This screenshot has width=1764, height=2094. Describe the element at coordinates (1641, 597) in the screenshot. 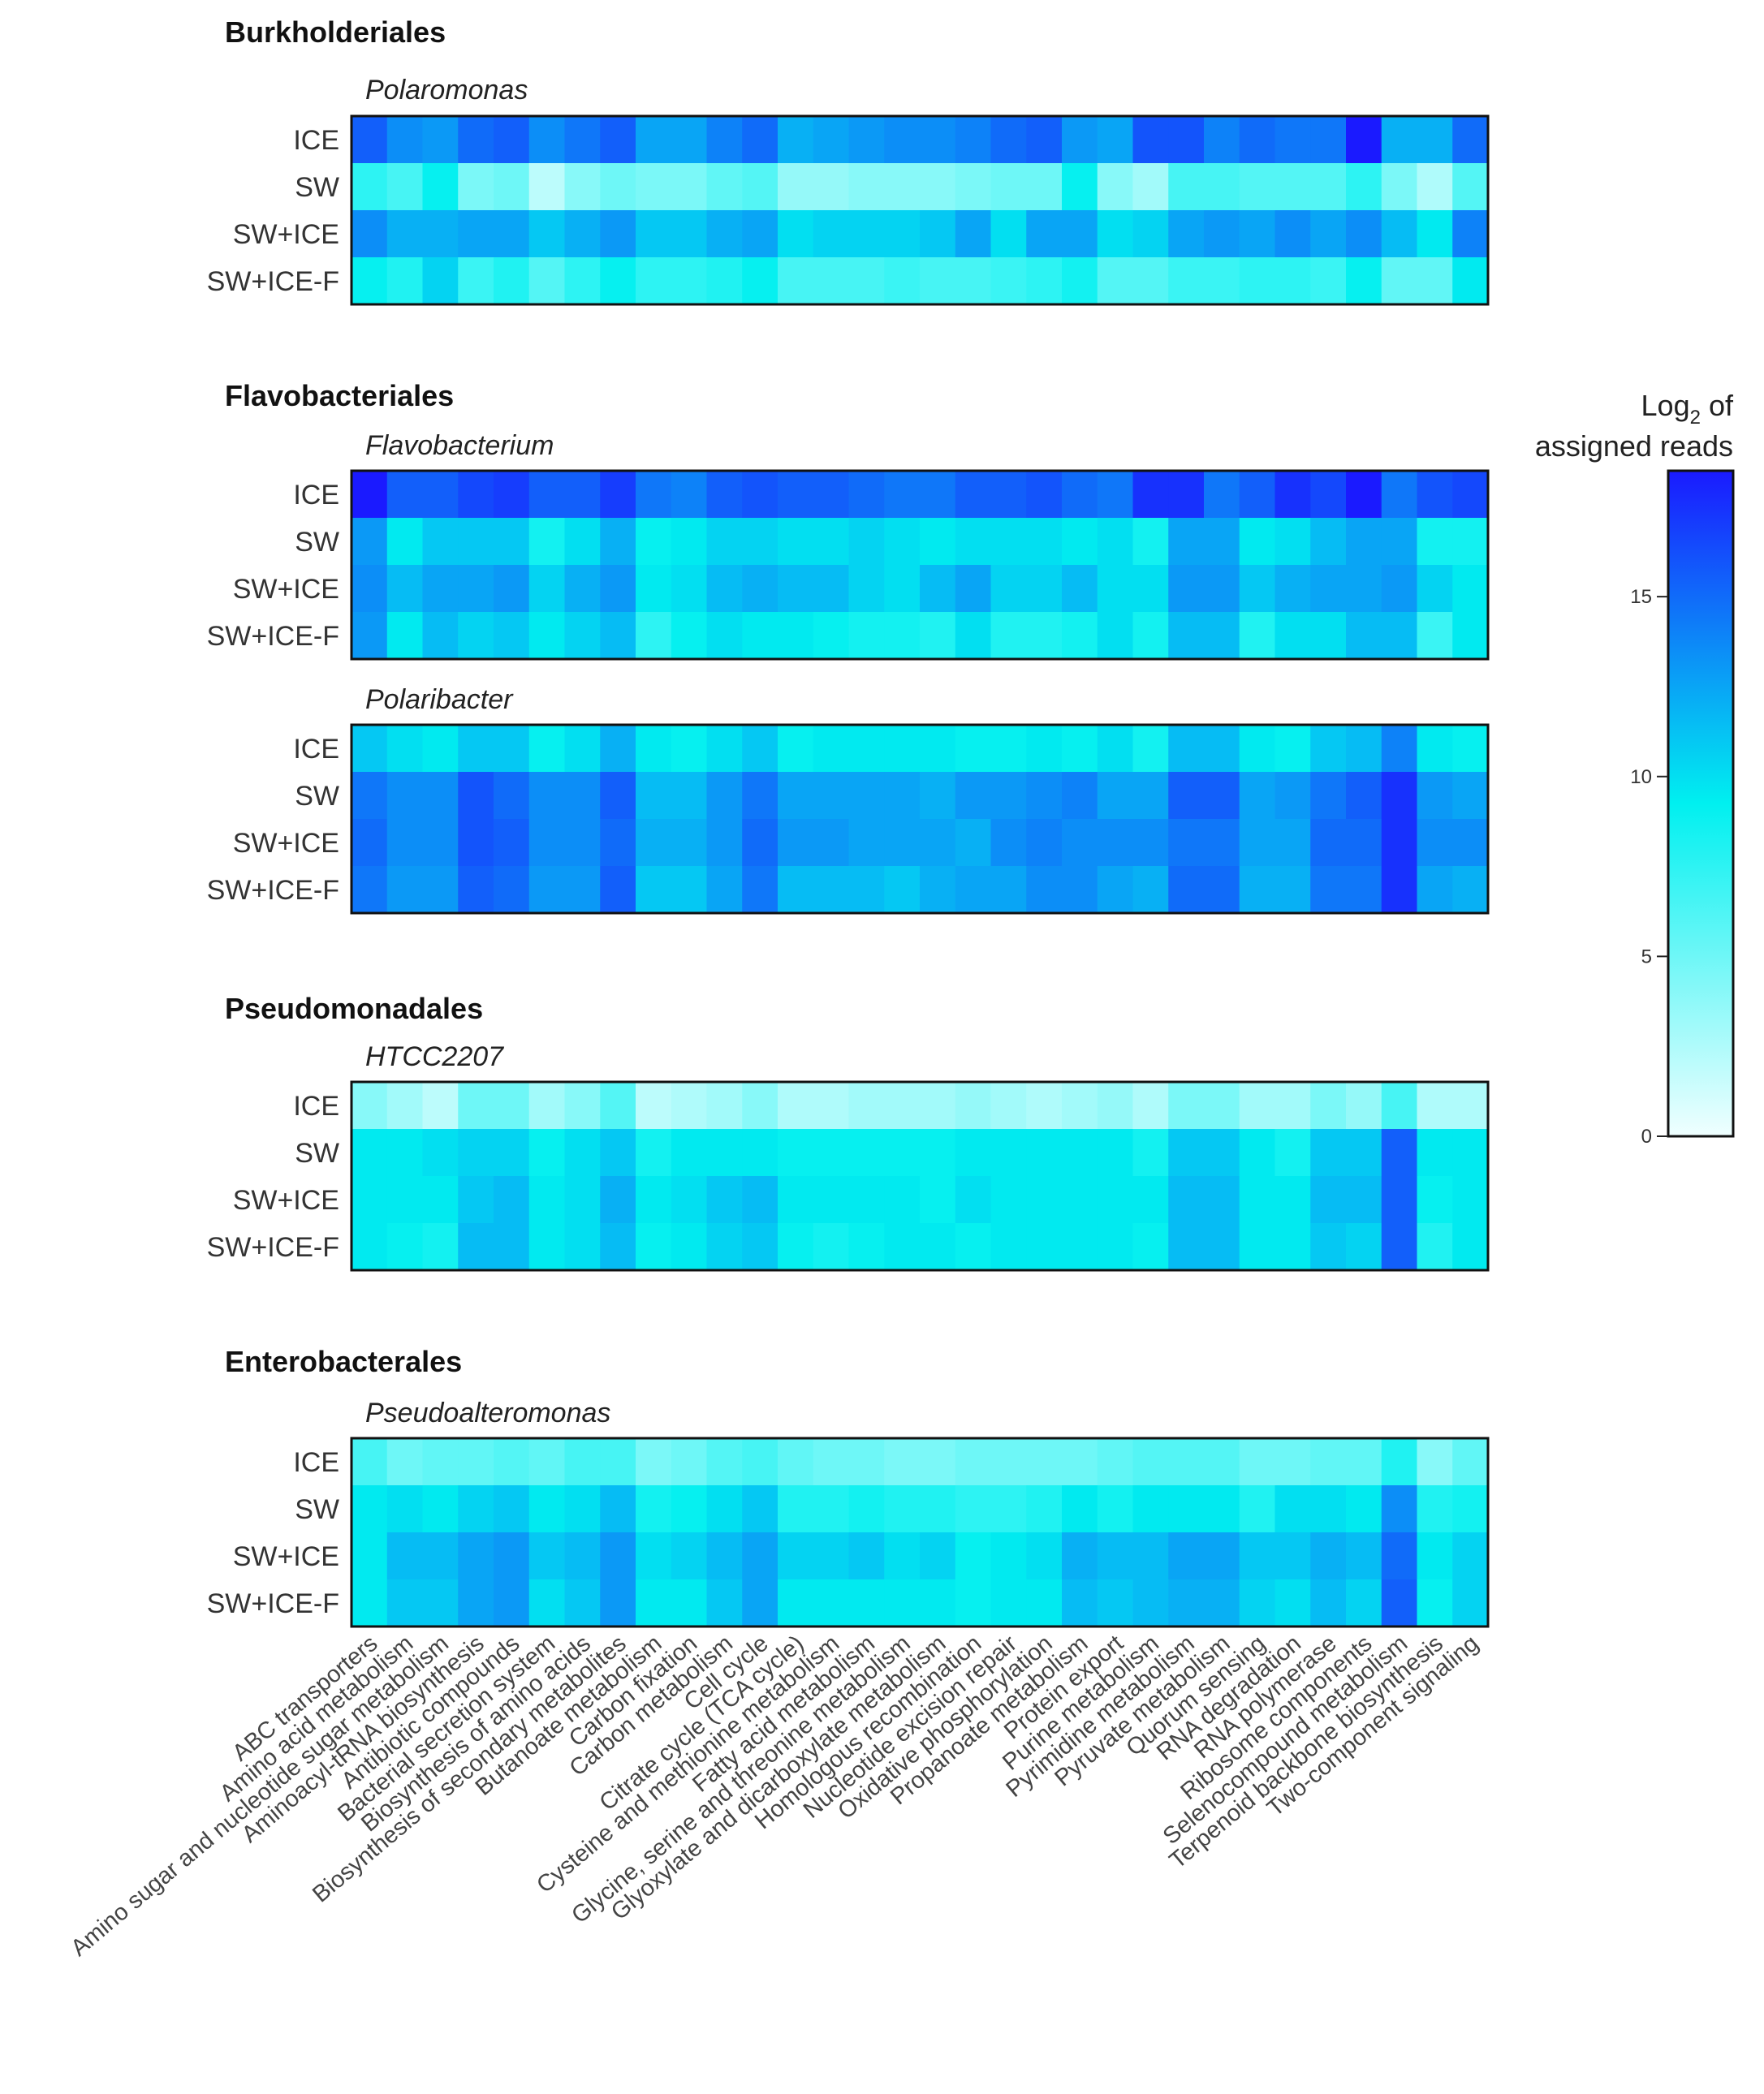

I see `colorbar-tick-label: 15` at that location.